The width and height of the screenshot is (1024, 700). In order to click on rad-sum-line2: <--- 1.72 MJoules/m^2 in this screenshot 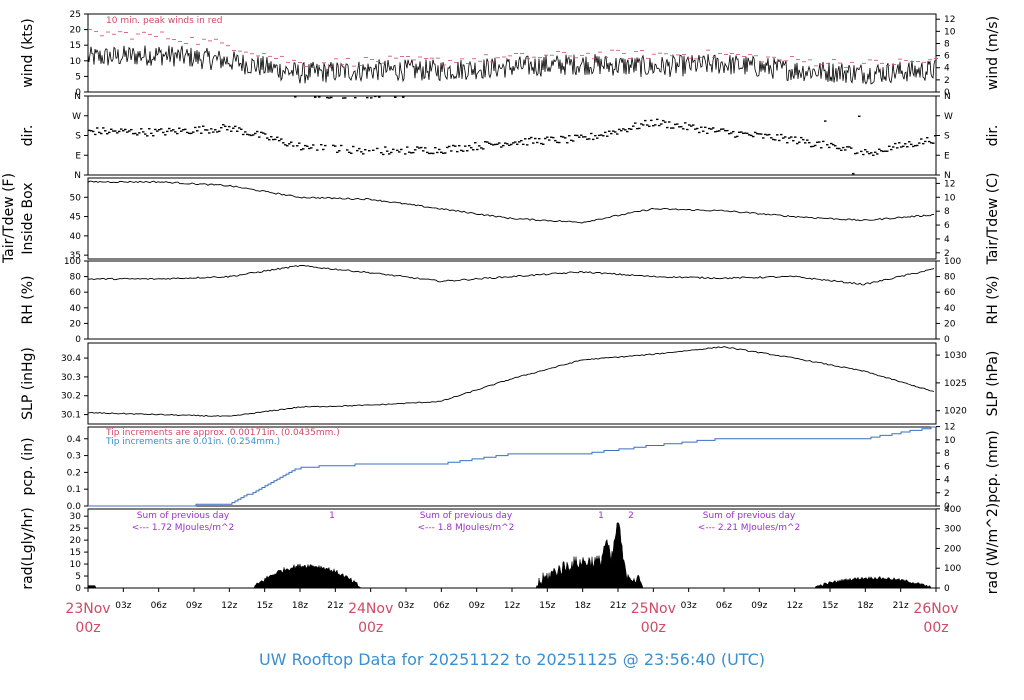, I will do `click(183, 528)`.